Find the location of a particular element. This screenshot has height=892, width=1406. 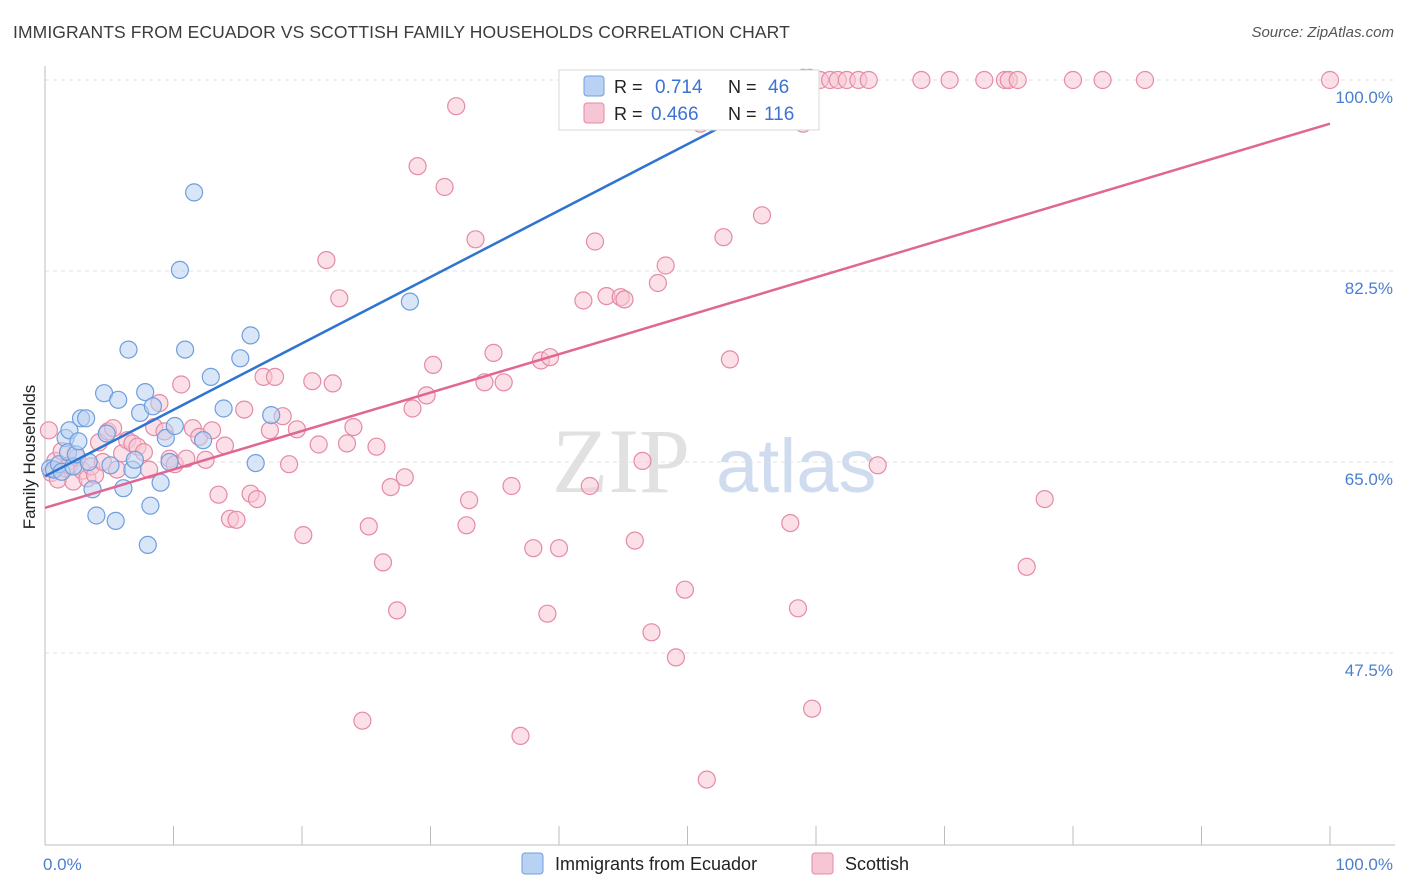

watermark-zip: ZIP is located at coordinates (621, 461).